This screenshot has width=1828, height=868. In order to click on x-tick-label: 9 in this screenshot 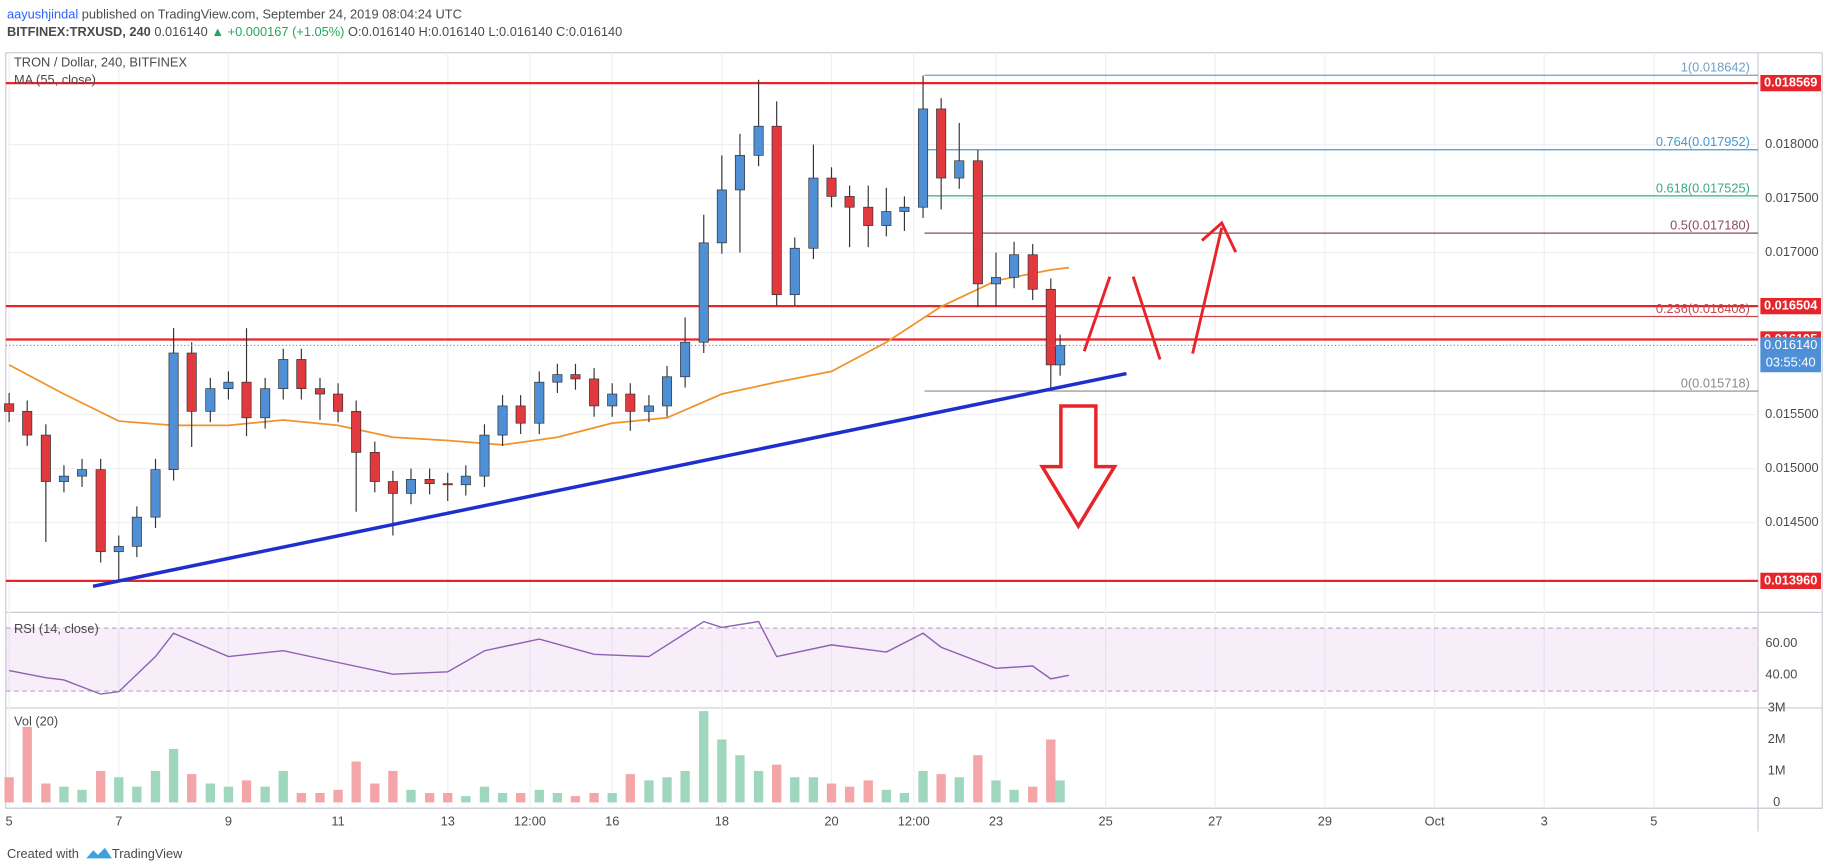, I will do `click(228, 821)`.